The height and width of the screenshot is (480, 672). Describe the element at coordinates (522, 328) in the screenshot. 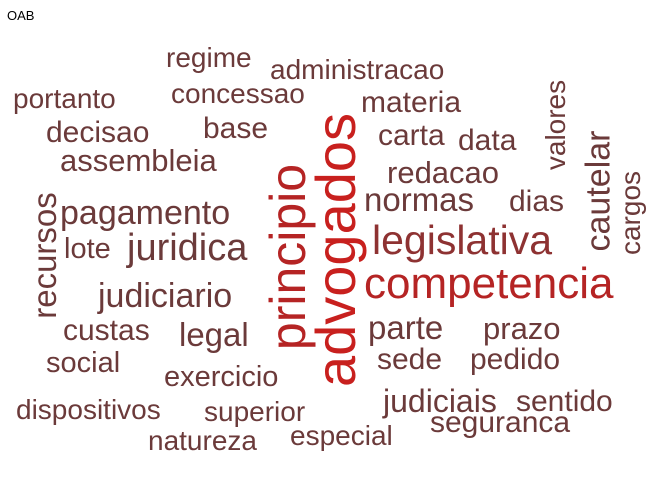

I see `word-prazo: prazo` at that location.